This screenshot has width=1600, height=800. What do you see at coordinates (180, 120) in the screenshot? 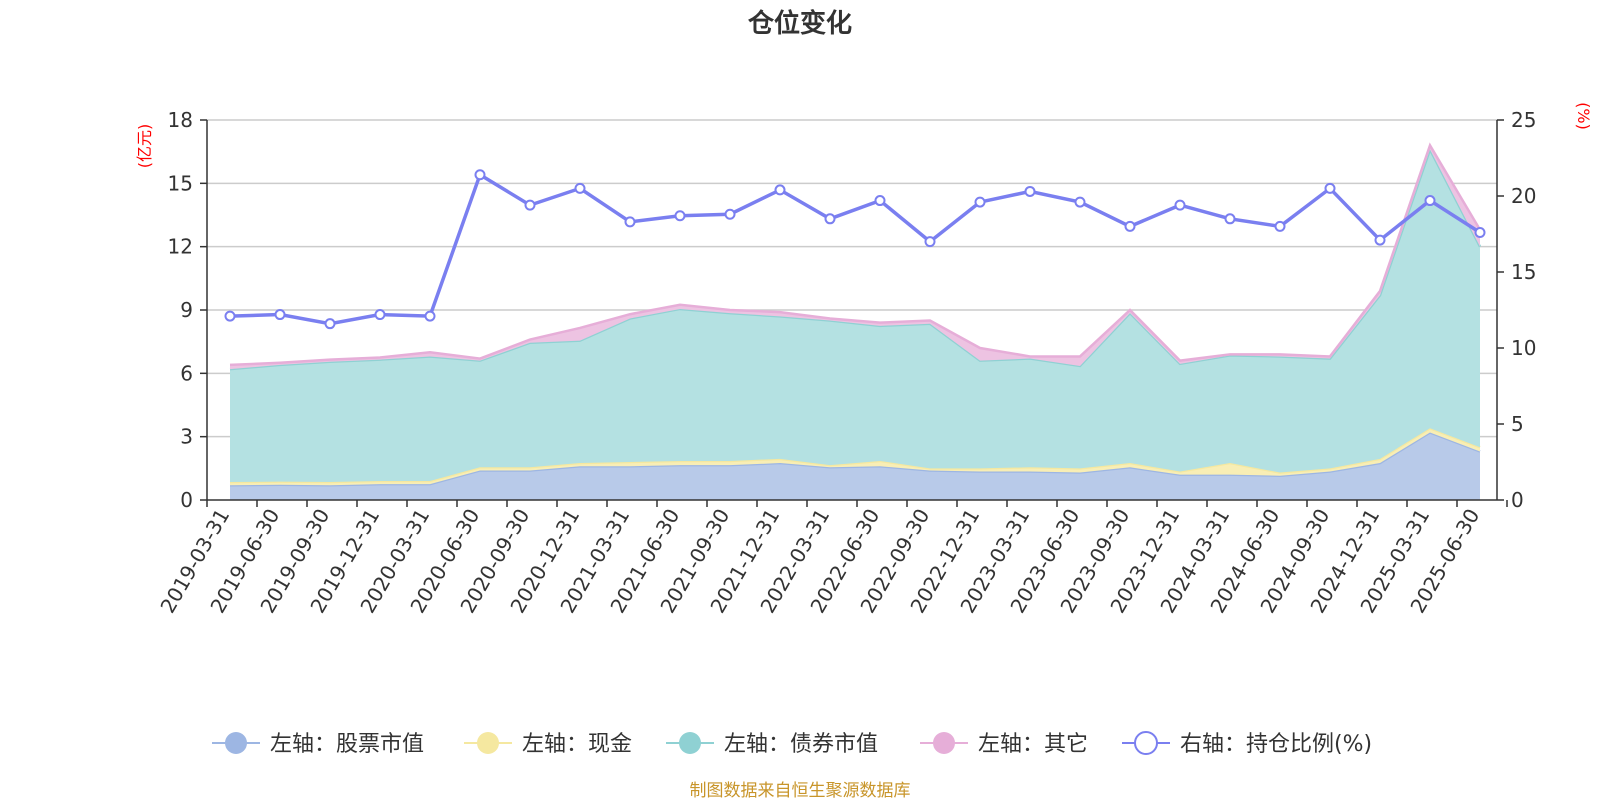
I see `left-tick-label: 18` at bounding box center [180, 120].